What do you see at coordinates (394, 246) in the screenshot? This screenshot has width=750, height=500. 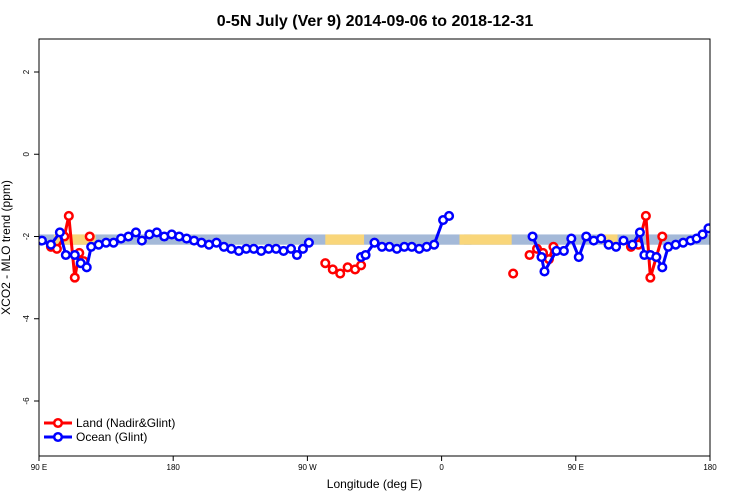 I see `series-group` at bounding box center [394, 246].